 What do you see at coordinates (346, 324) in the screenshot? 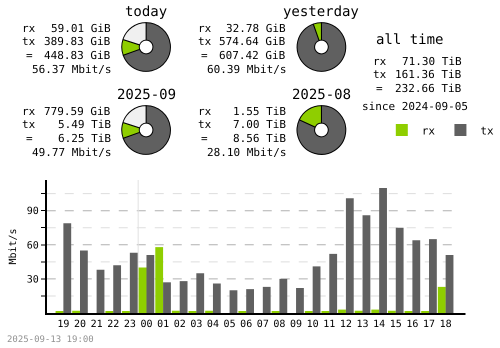
I see `x-tick-label: 12` at bounding box center [346, 324].